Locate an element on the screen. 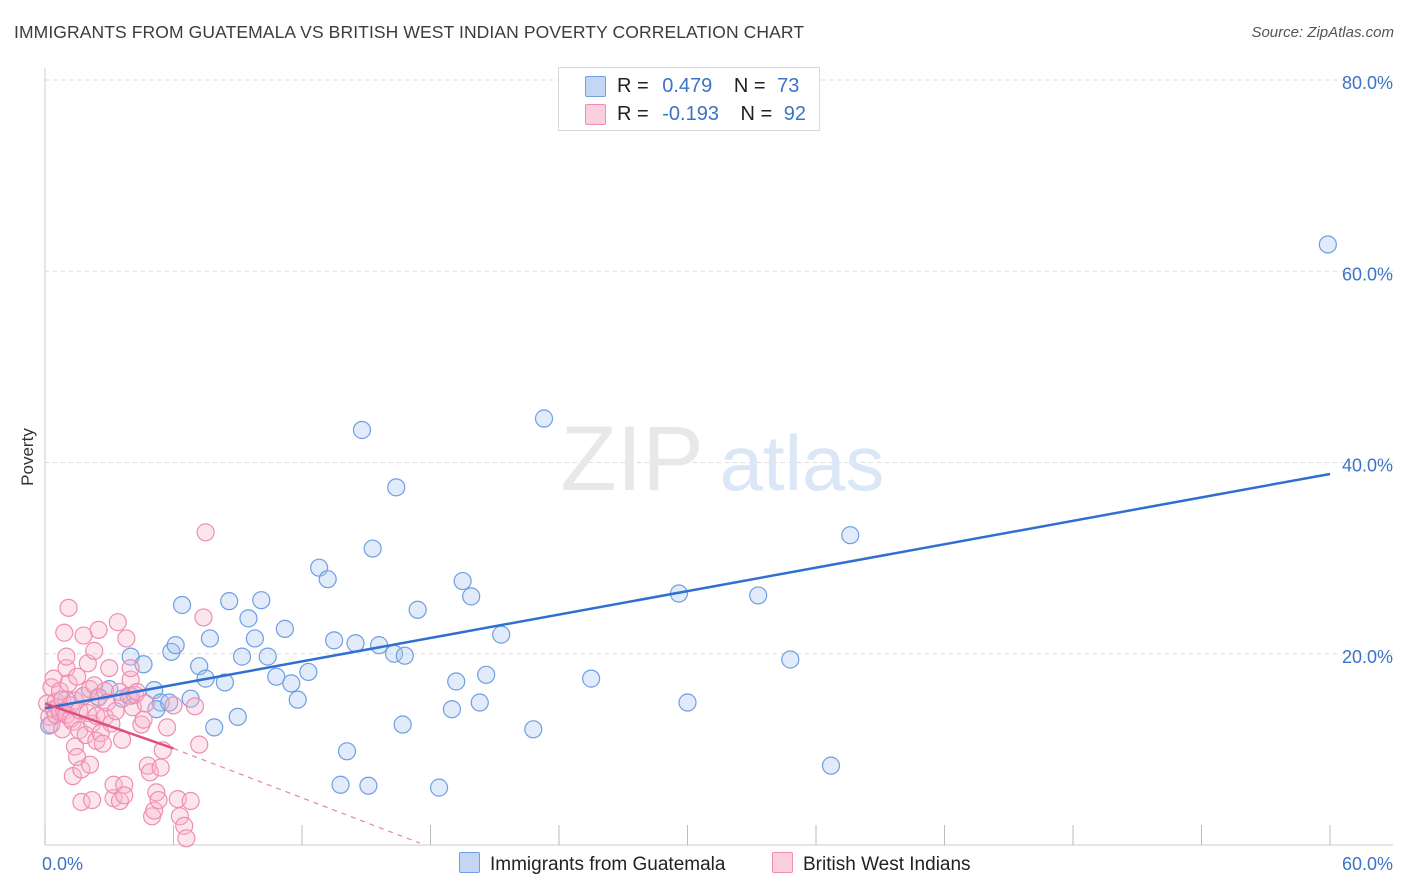 This screenshot has width=1406, height=892. series-bwi-points is located at coordinates (126, 685).